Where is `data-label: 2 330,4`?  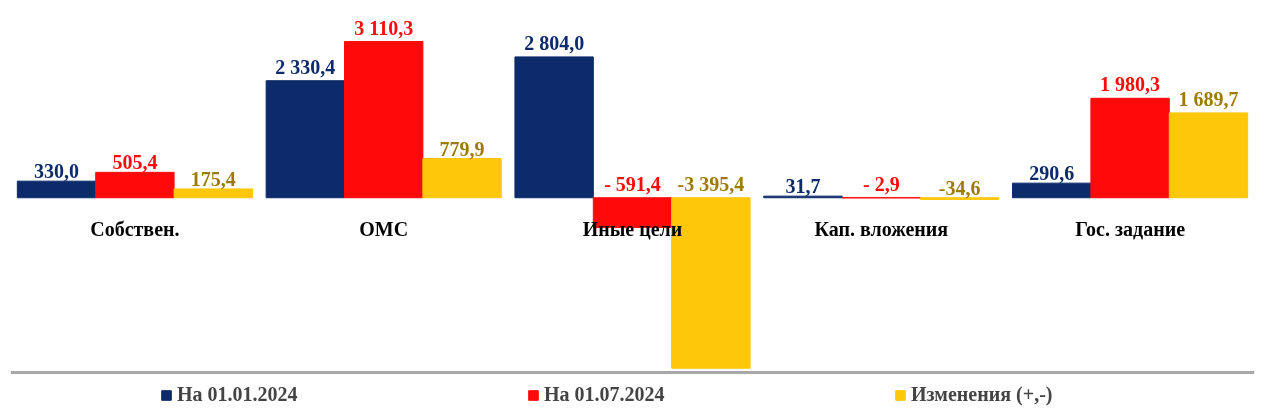
data-label: 2 330,4 is located at coordinates (305, 66).